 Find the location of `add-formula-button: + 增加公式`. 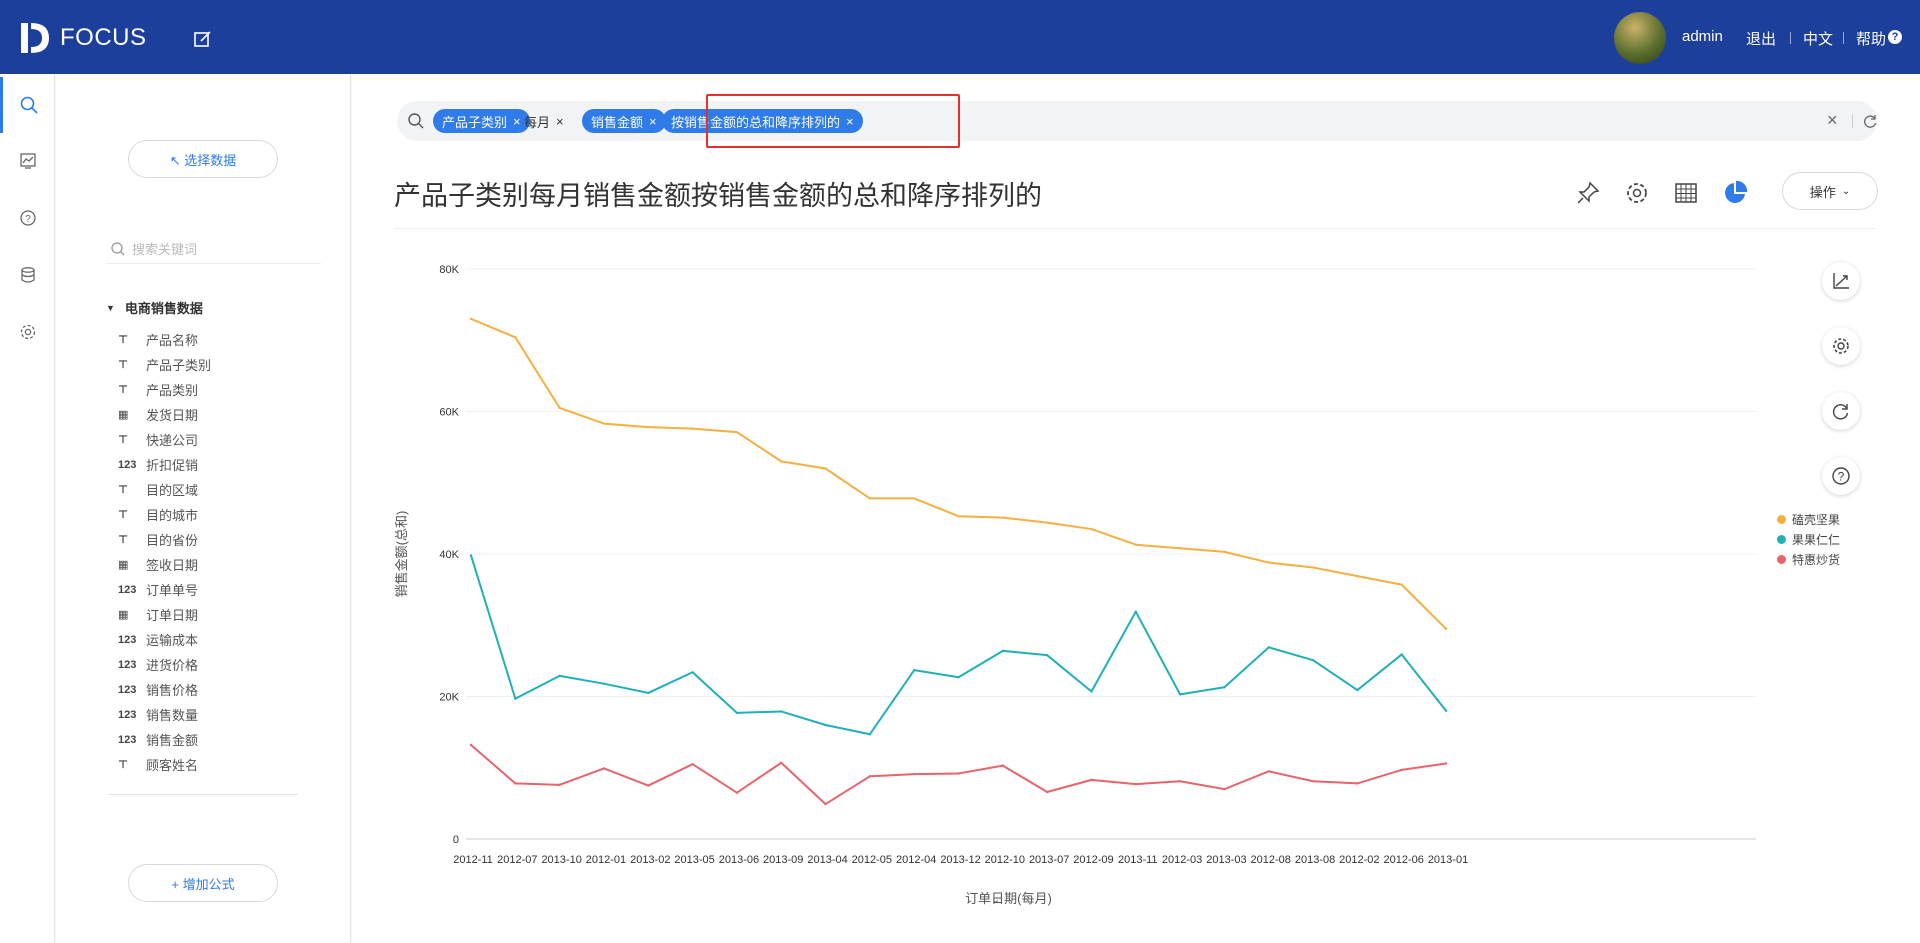

add-formula-button: + 增加公式 is located at coordinates (203, 883).